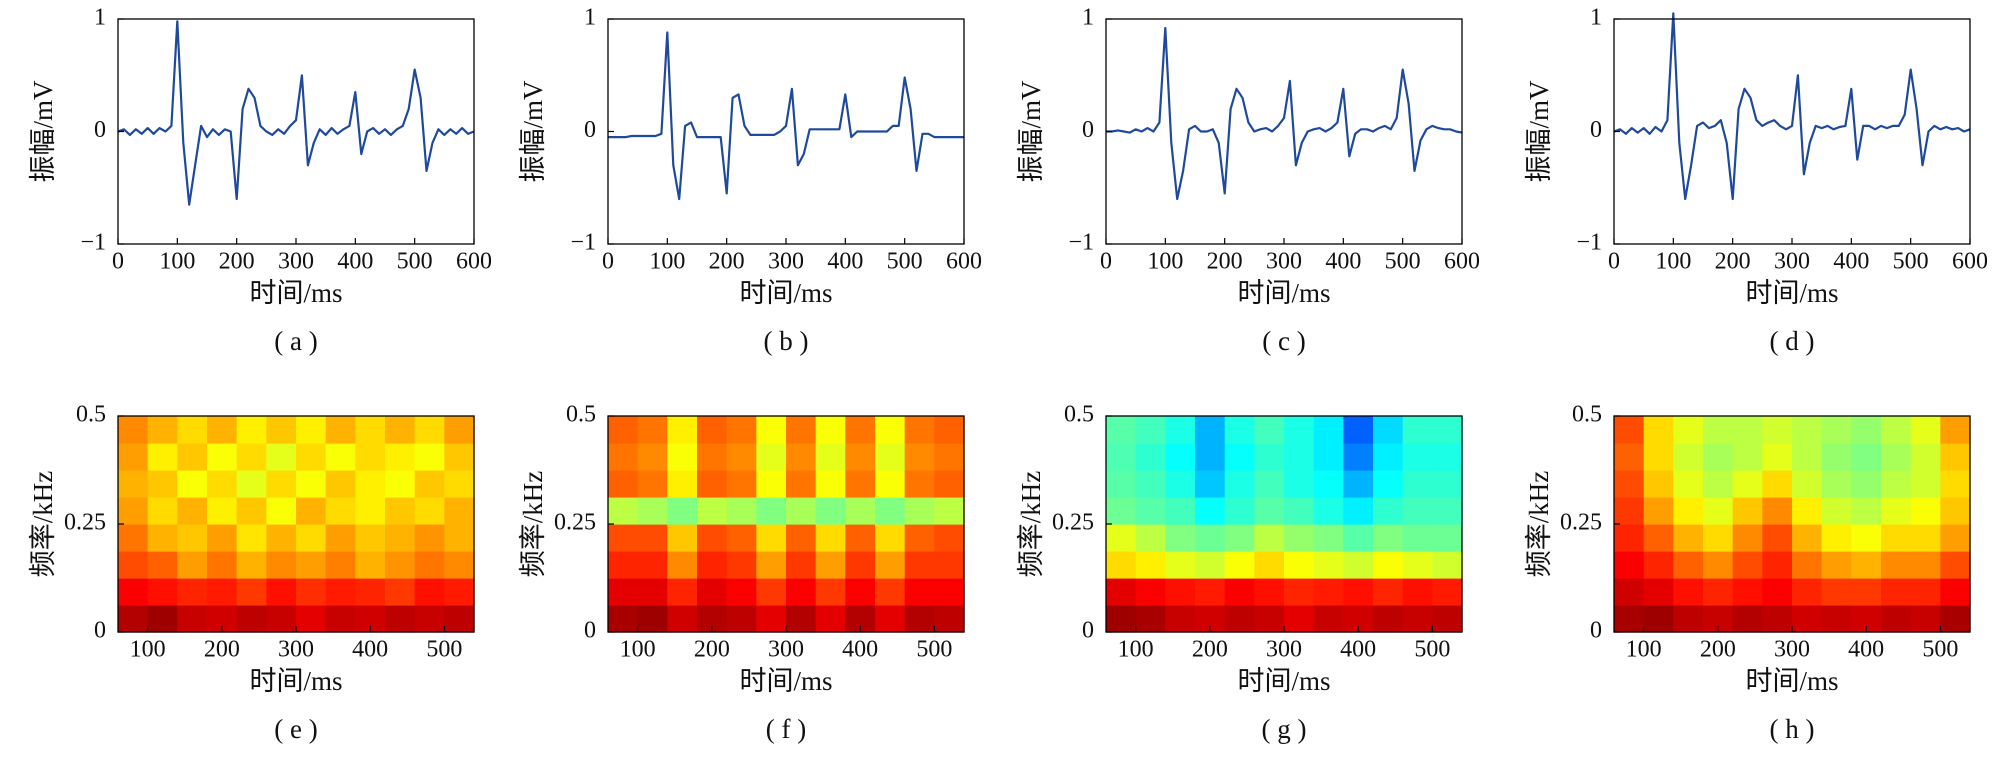 This screenshot has width=1993, height=758. Describe the element at coordinates (1284, 729) in the screenshot. I see `panel-caption: ( g )` at that location.